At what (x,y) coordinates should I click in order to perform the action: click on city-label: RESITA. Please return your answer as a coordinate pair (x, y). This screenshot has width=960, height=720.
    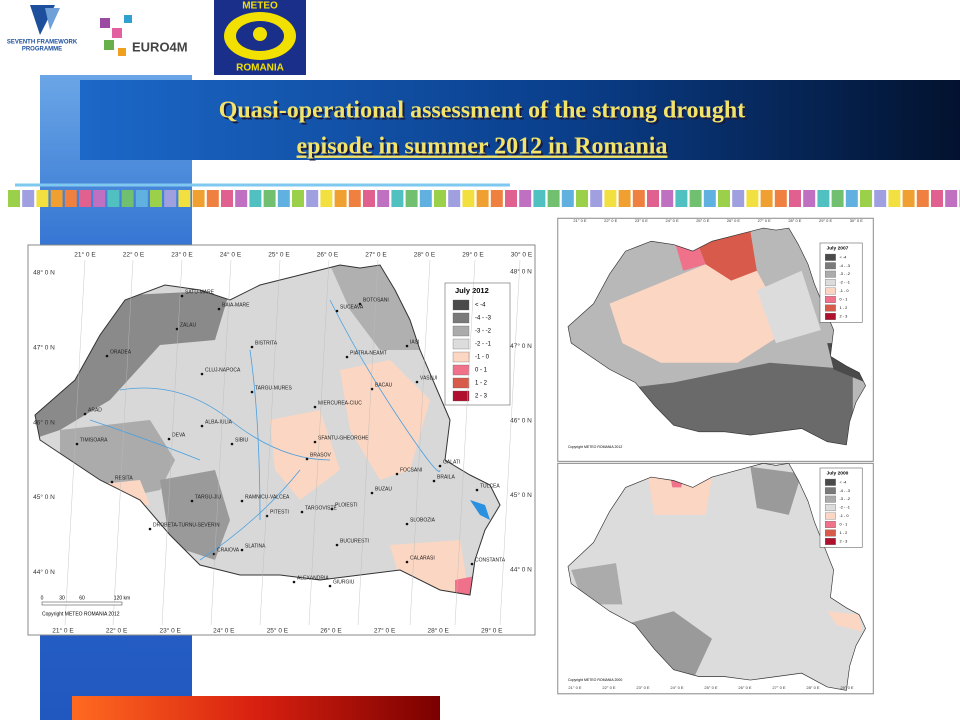
    Looking at the image, I should click on (124, 478).